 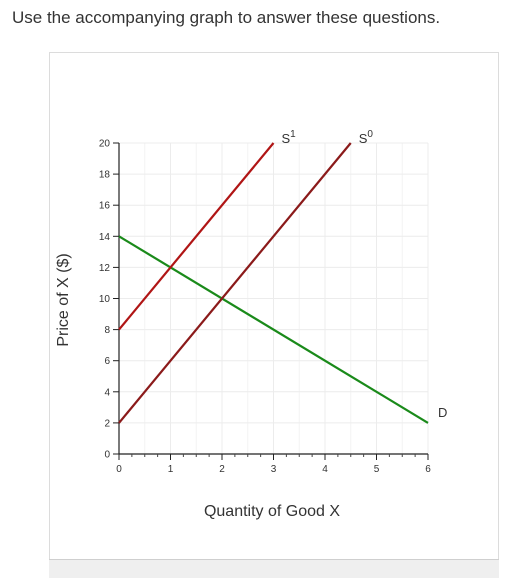 What do you see at coordinates (105, 144) in the screenshot?
I see `y-tick-label: 20` at bounding box center [105, 144].